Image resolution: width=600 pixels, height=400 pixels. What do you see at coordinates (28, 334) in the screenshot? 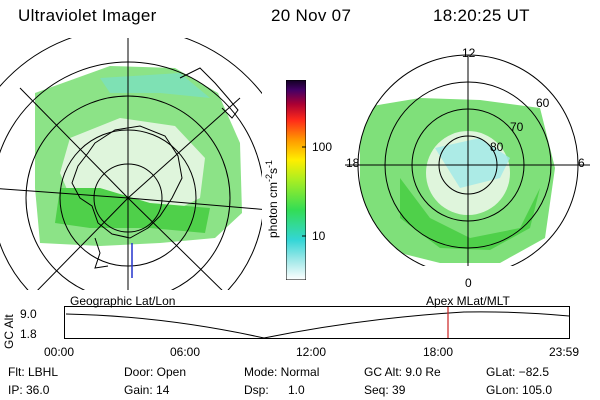
I see `timeline-y-min: 1.8` at bounding box center [28, 334].